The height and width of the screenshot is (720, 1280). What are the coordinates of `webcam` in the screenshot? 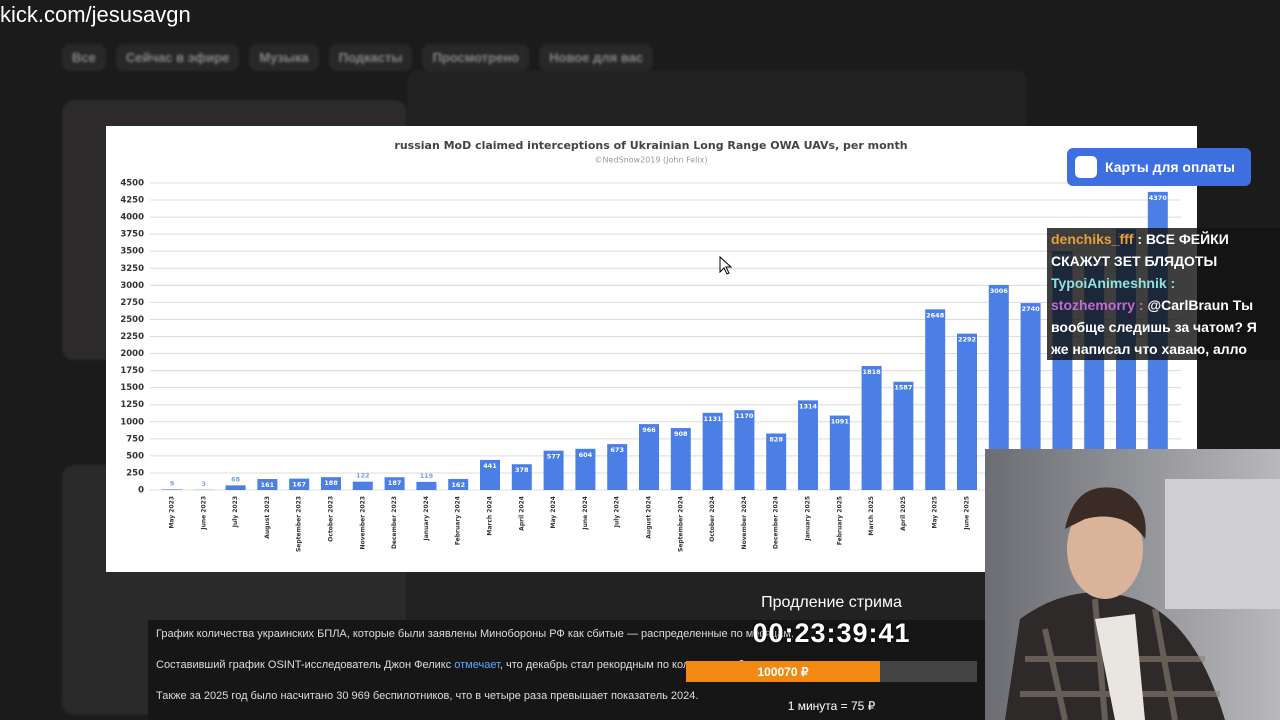 It's located at (1132, 584).